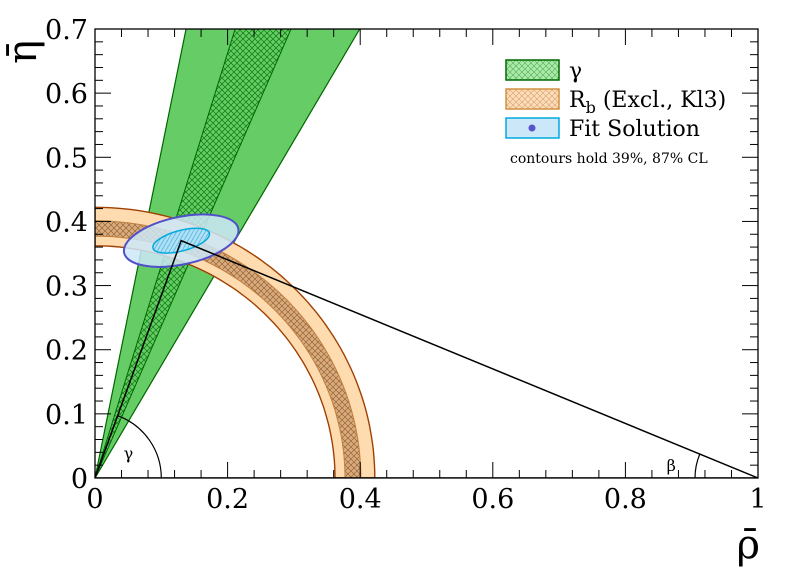  I want to click on legend-label-rb: Rb (Excl., Kl3), so click(647, 102).